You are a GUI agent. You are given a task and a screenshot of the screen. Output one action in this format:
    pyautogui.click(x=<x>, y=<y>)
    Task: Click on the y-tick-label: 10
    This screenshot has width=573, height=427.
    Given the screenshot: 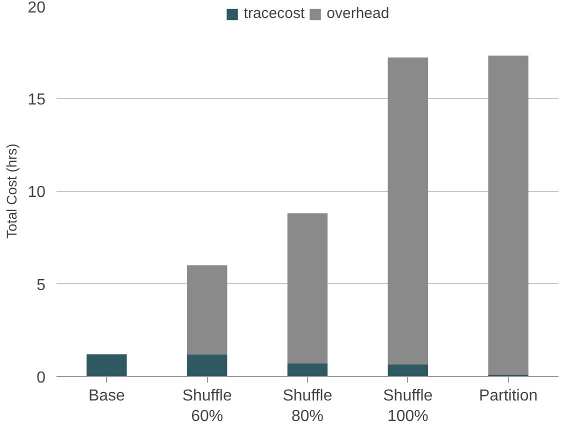 What is the action you would take?
    pyautogui.click(x=37, y=192)
    